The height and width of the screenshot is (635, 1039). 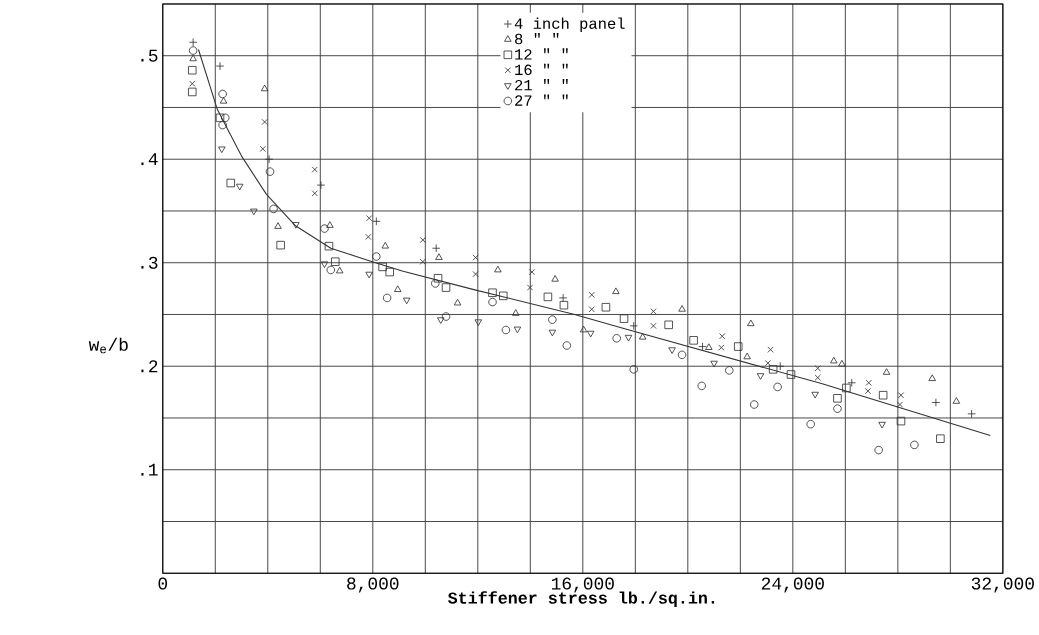 I want to click on legend-label: 27 " ", so click(x=541, y=100).